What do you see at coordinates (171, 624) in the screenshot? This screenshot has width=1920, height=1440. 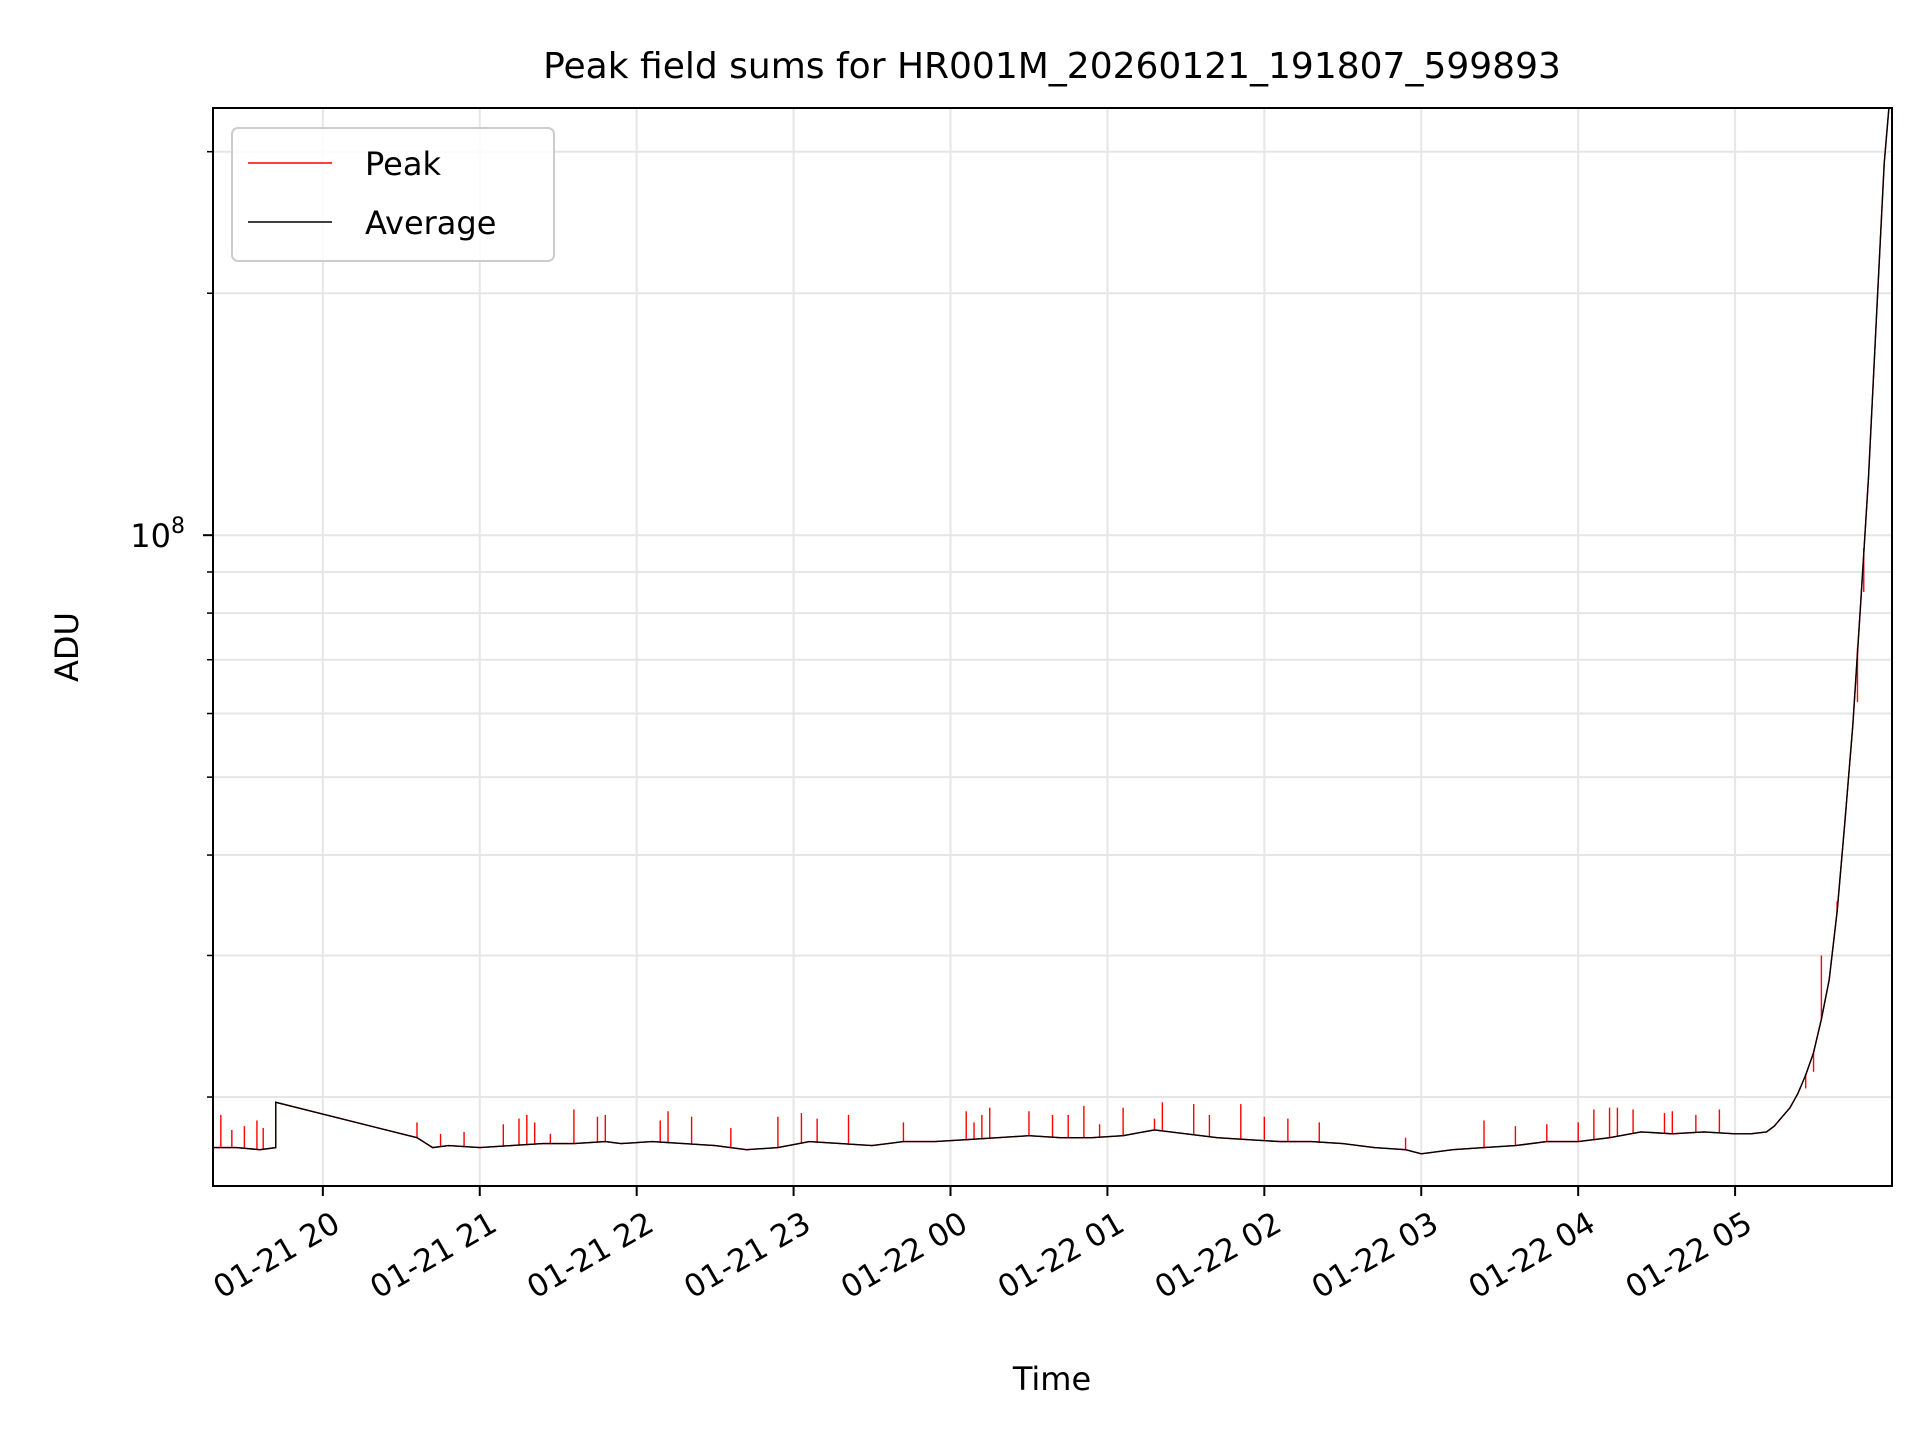 I see `y-ticks: 108` at bounding box center [171, 624].